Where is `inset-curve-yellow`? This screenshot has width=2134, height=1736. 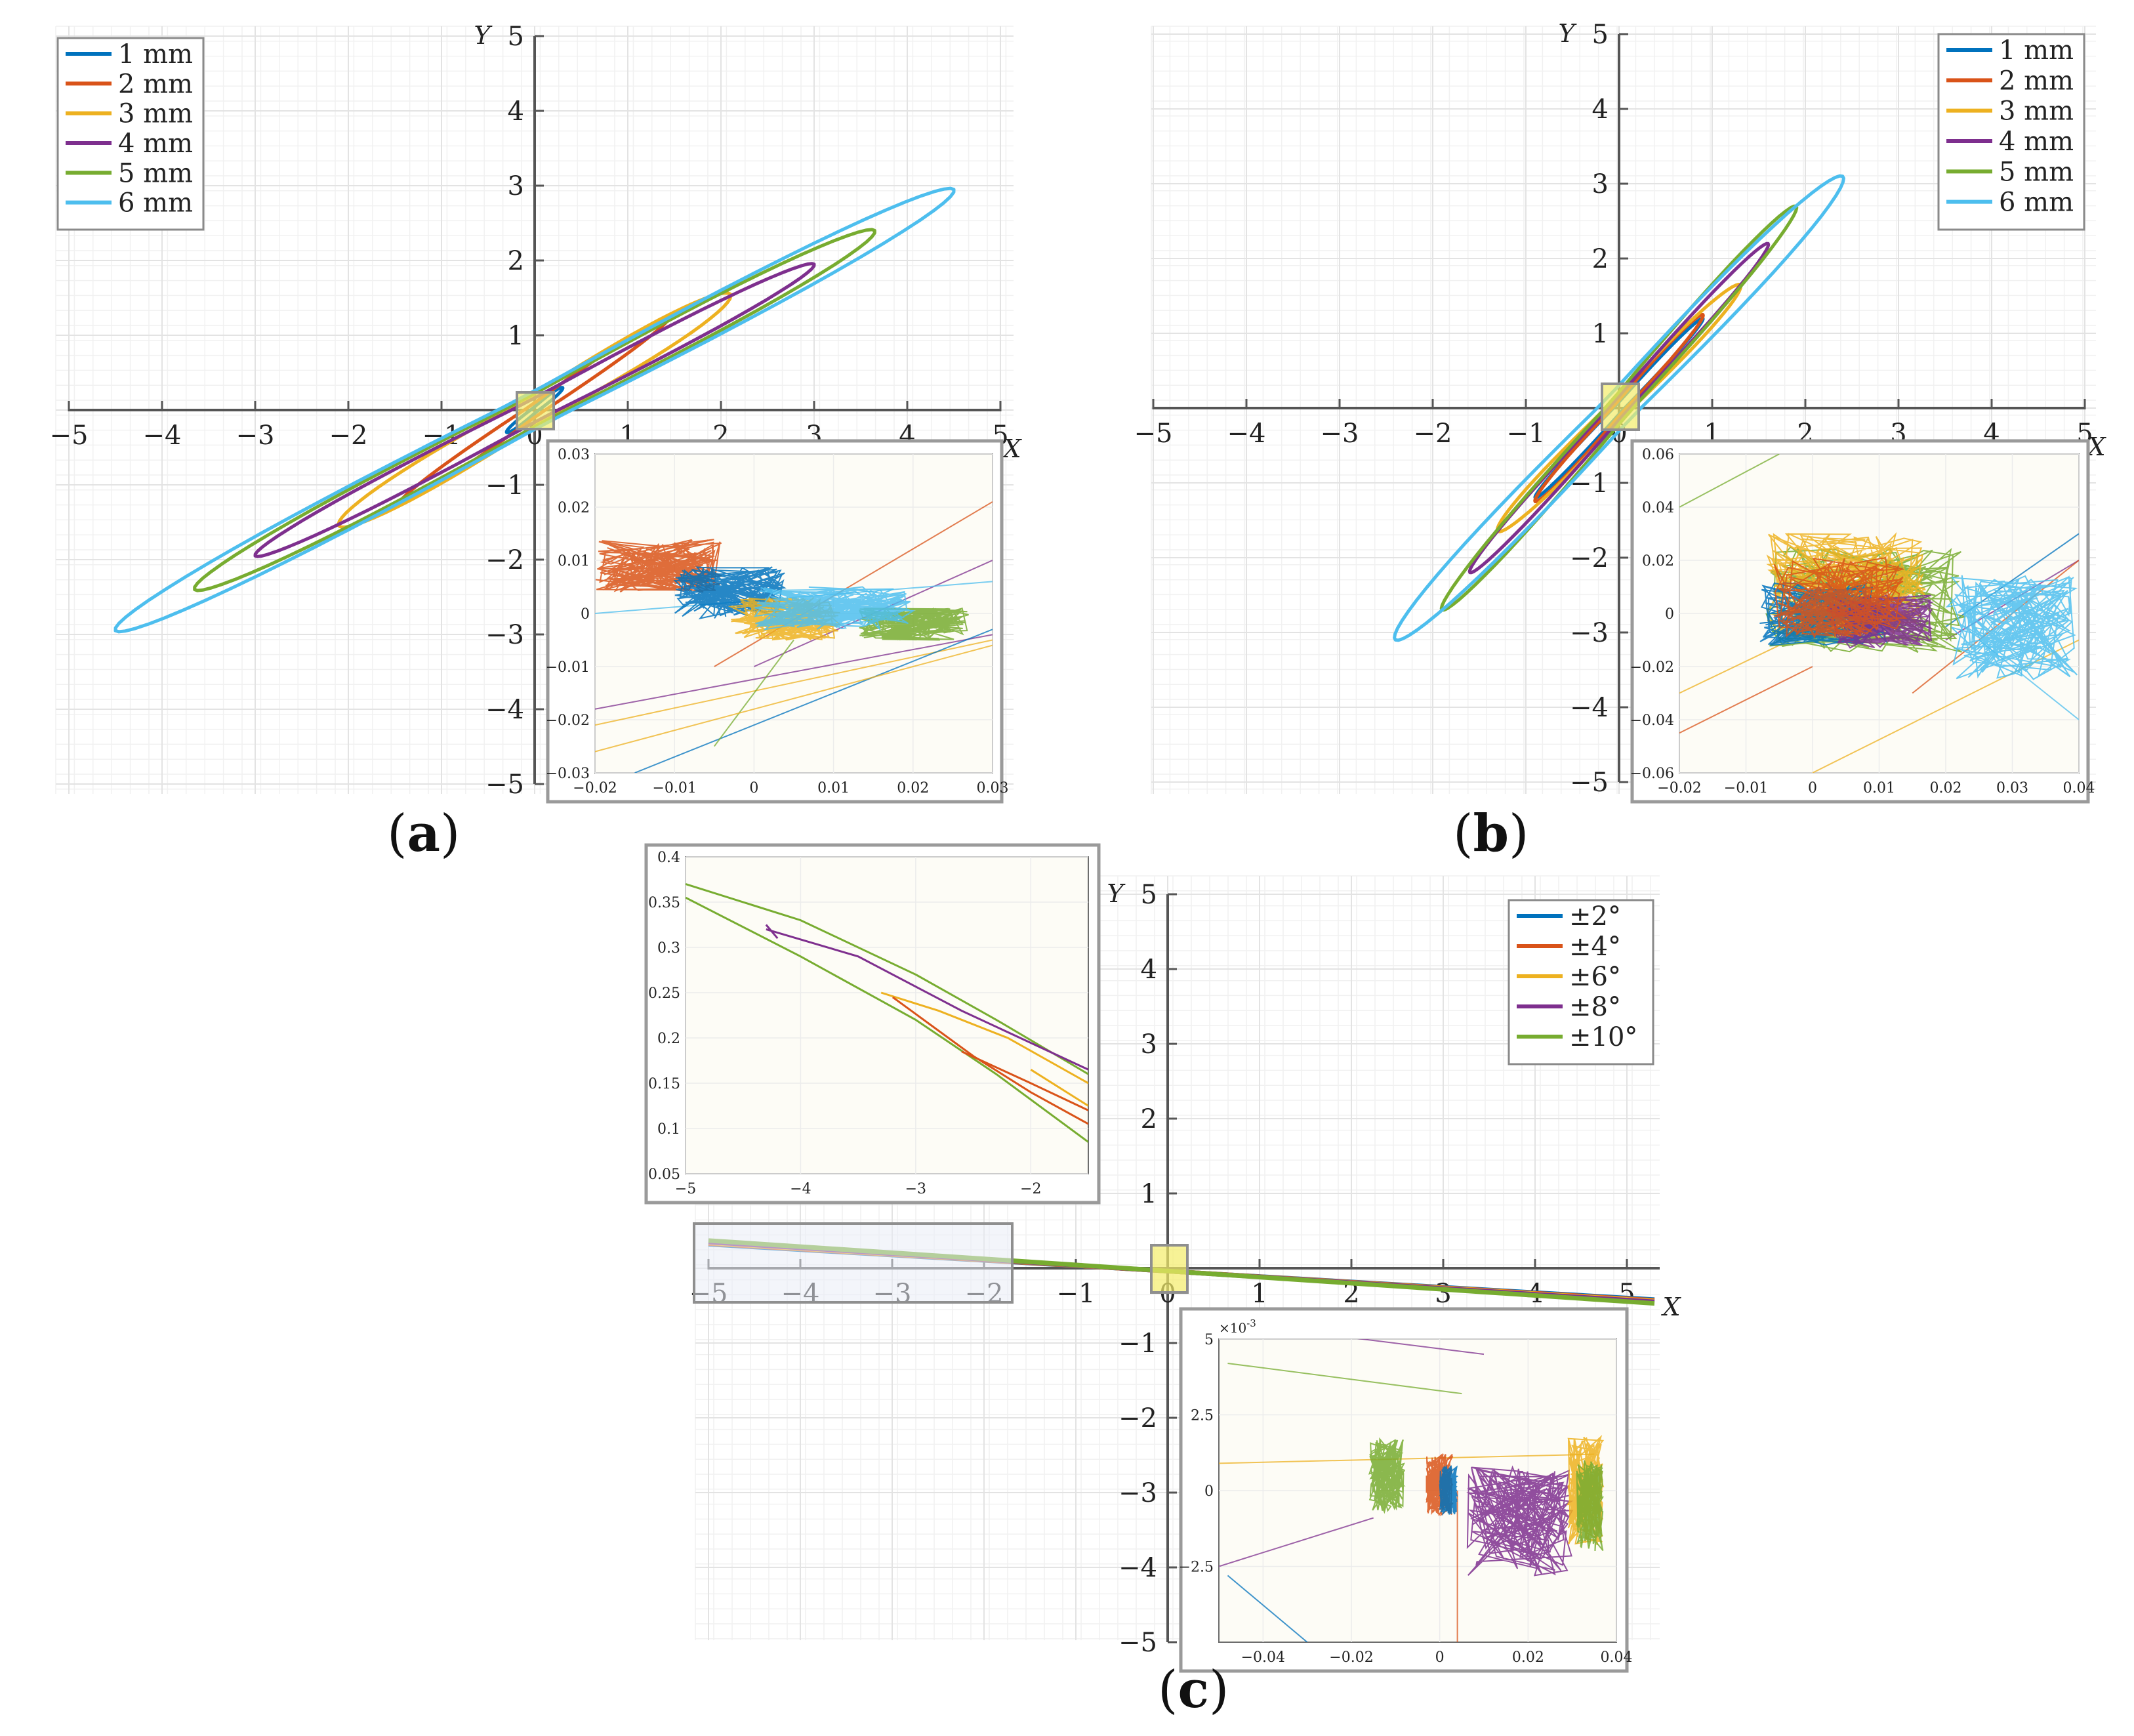
inset-curve-yellow is located at coordinates (1059, 1088).